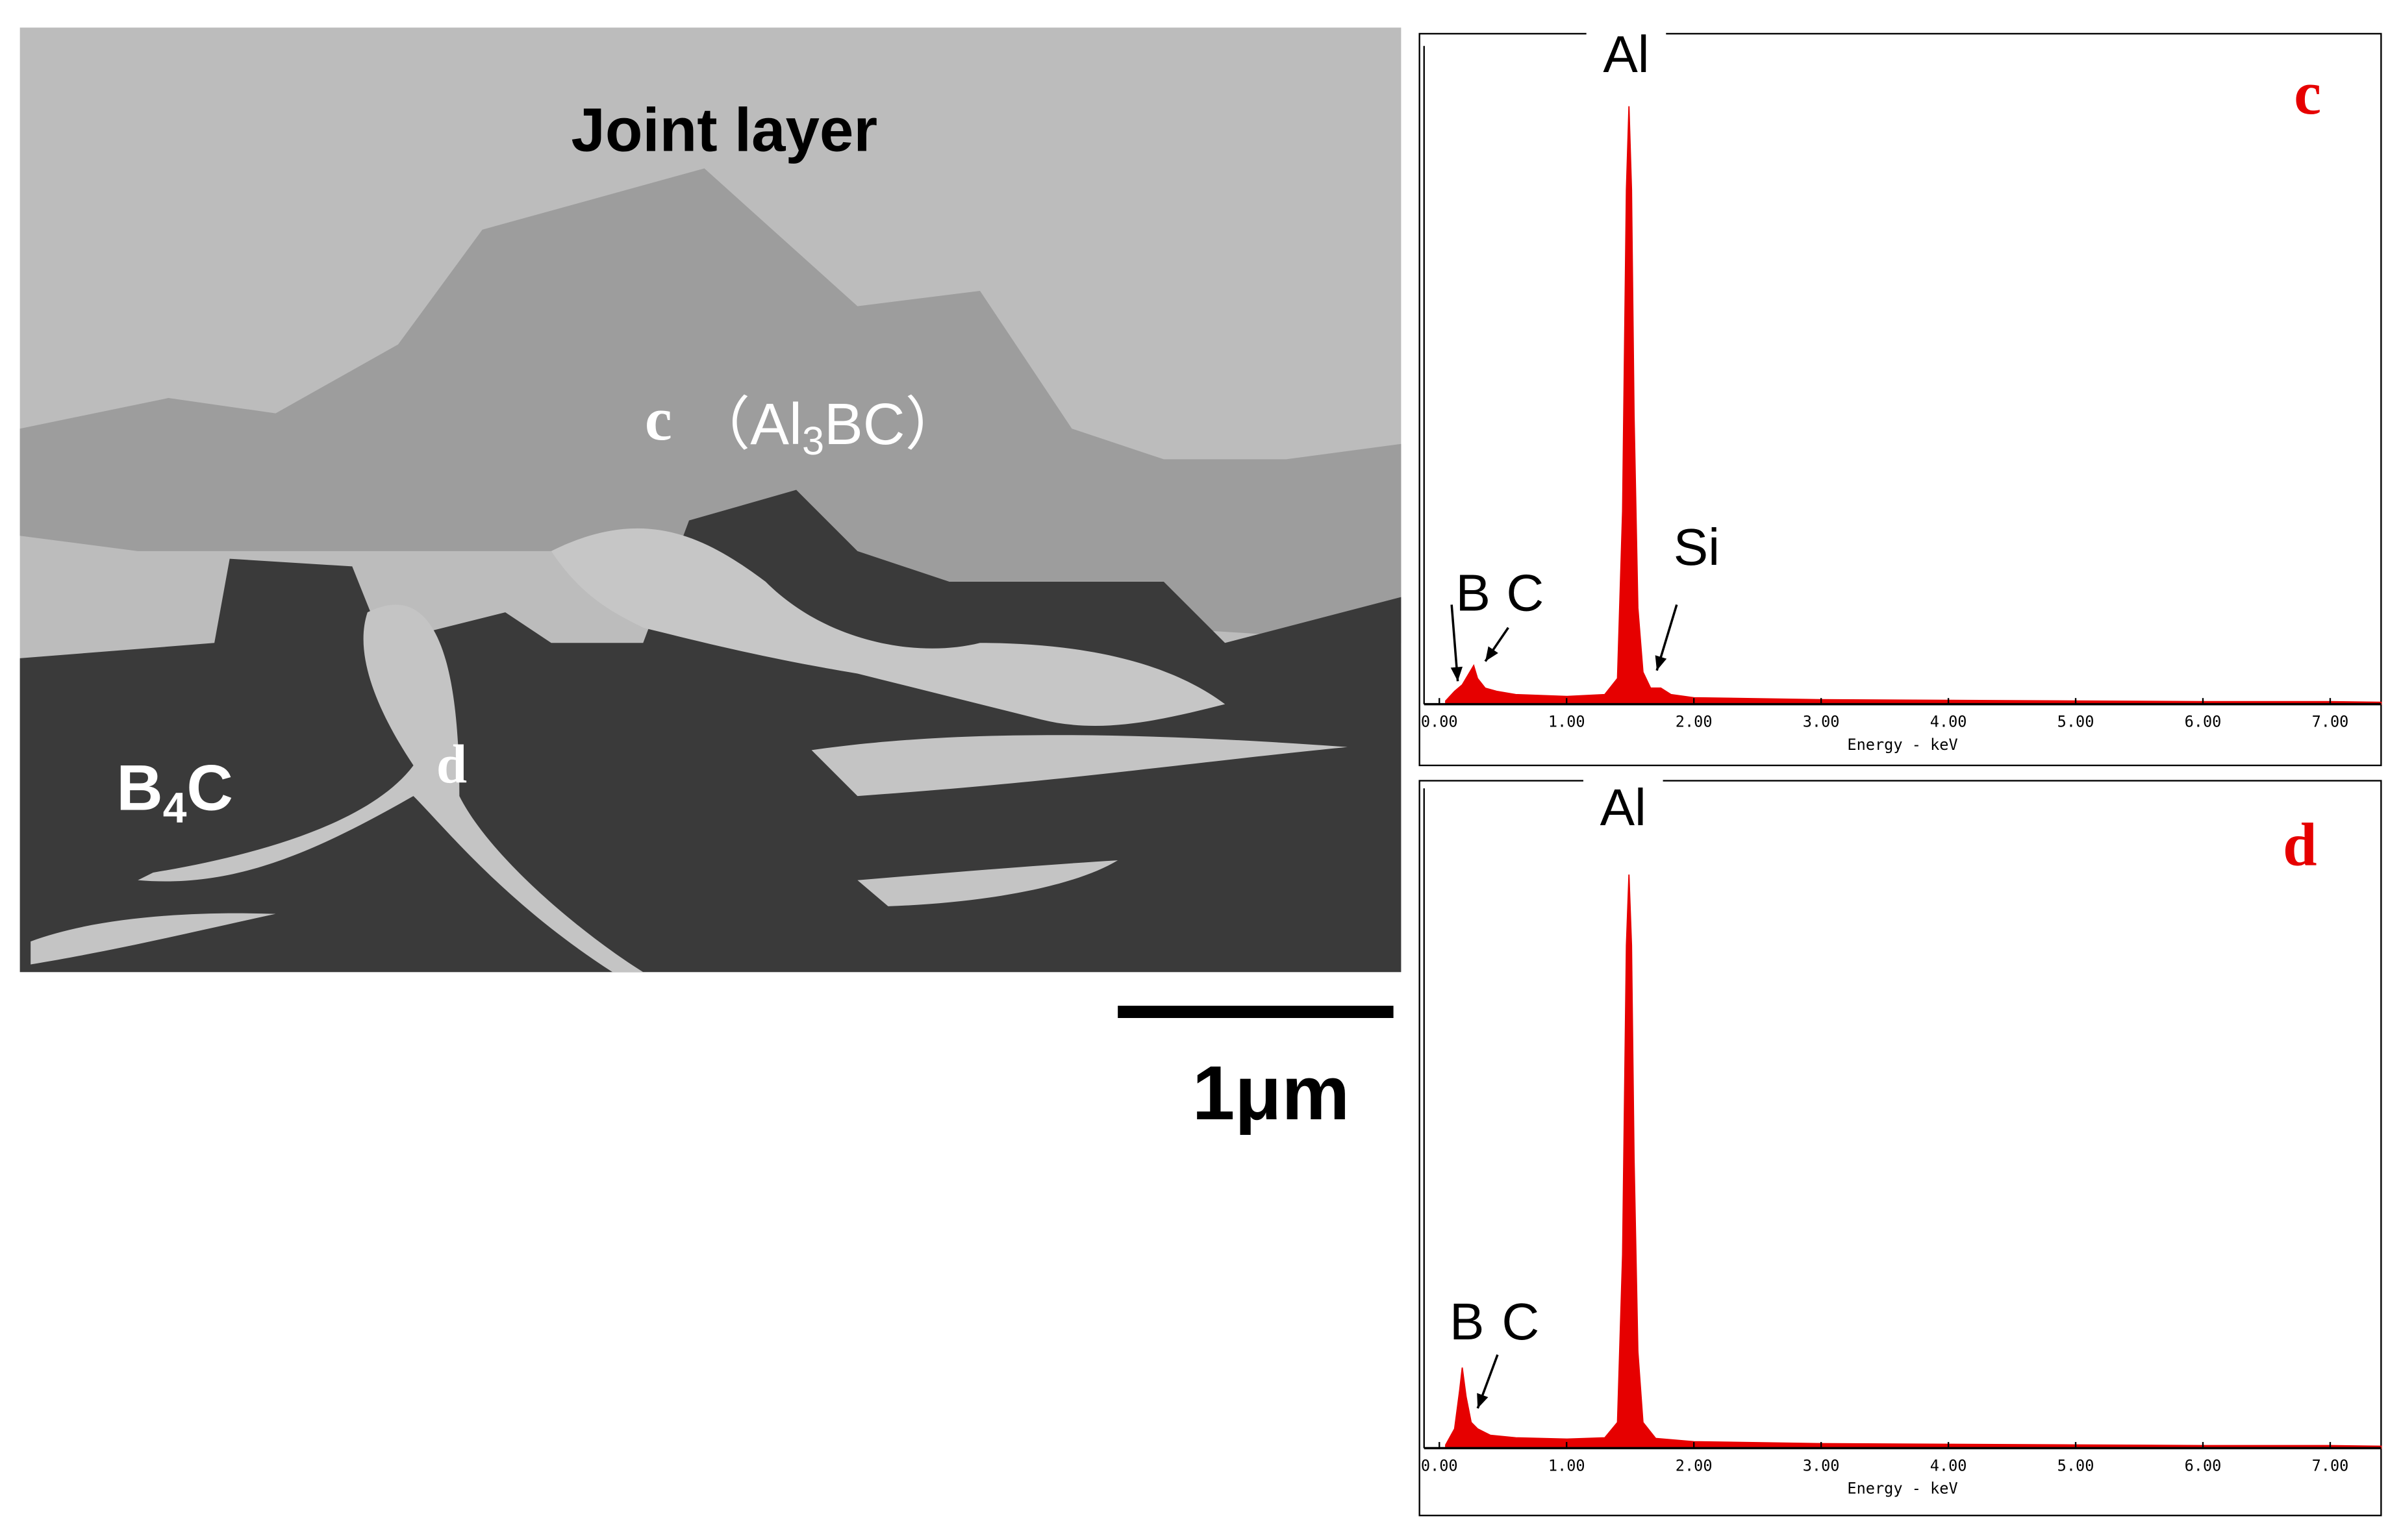 This screenshot has width=2401, height=1540. What do you see at coordinates (175, 808) in the screenshot?
I see `substrate-subscript: 4` at bounding box center [175, 808].